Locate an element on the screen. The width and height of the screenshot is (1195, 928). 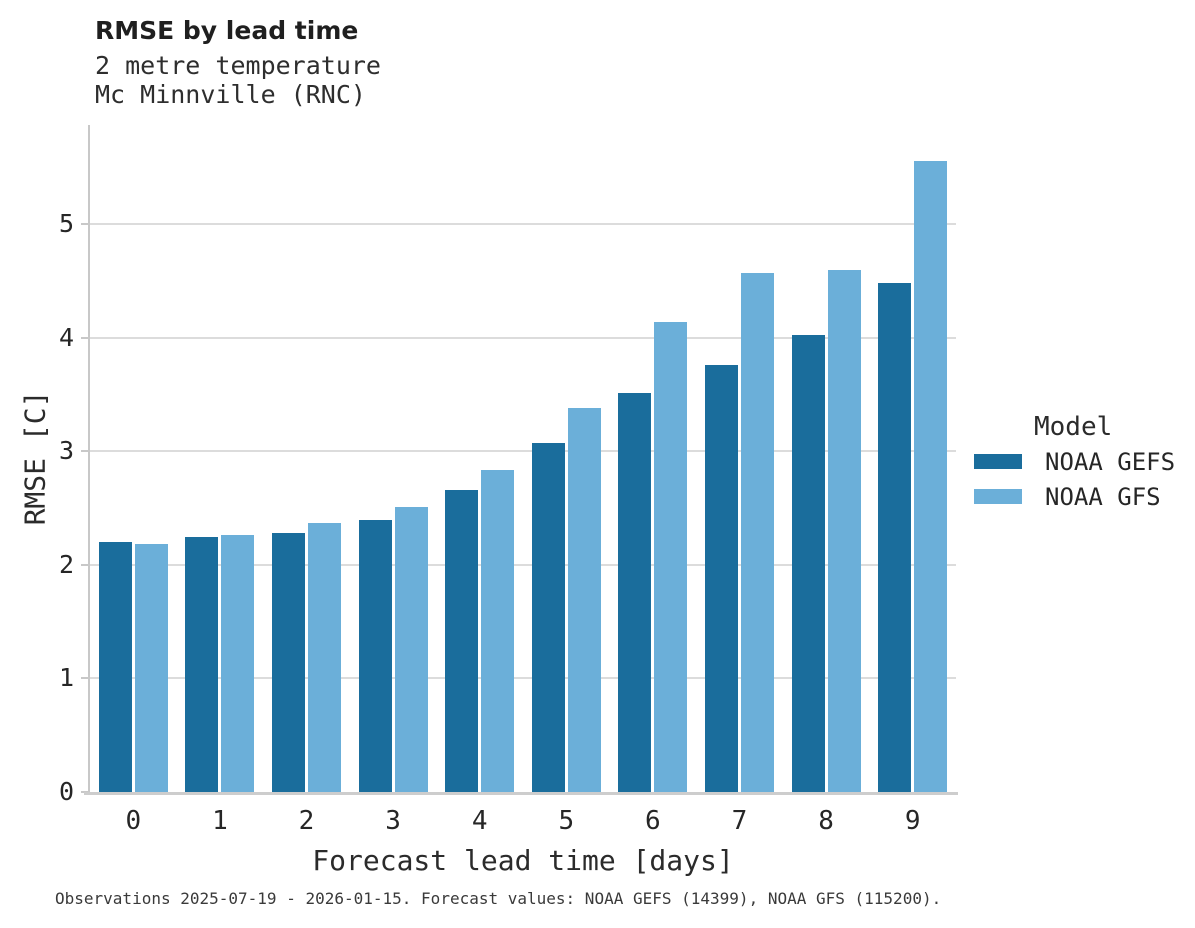
y-tick-label-0: 0 is located at coordinates (66, 791).